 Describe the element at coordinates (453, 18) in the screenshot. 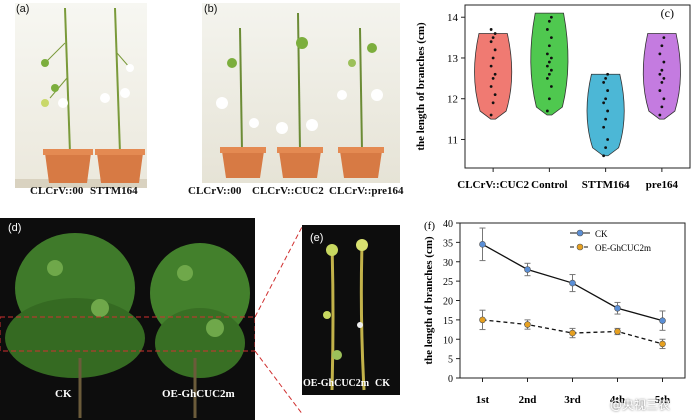

I see `y-tick-label: 14` at that location.